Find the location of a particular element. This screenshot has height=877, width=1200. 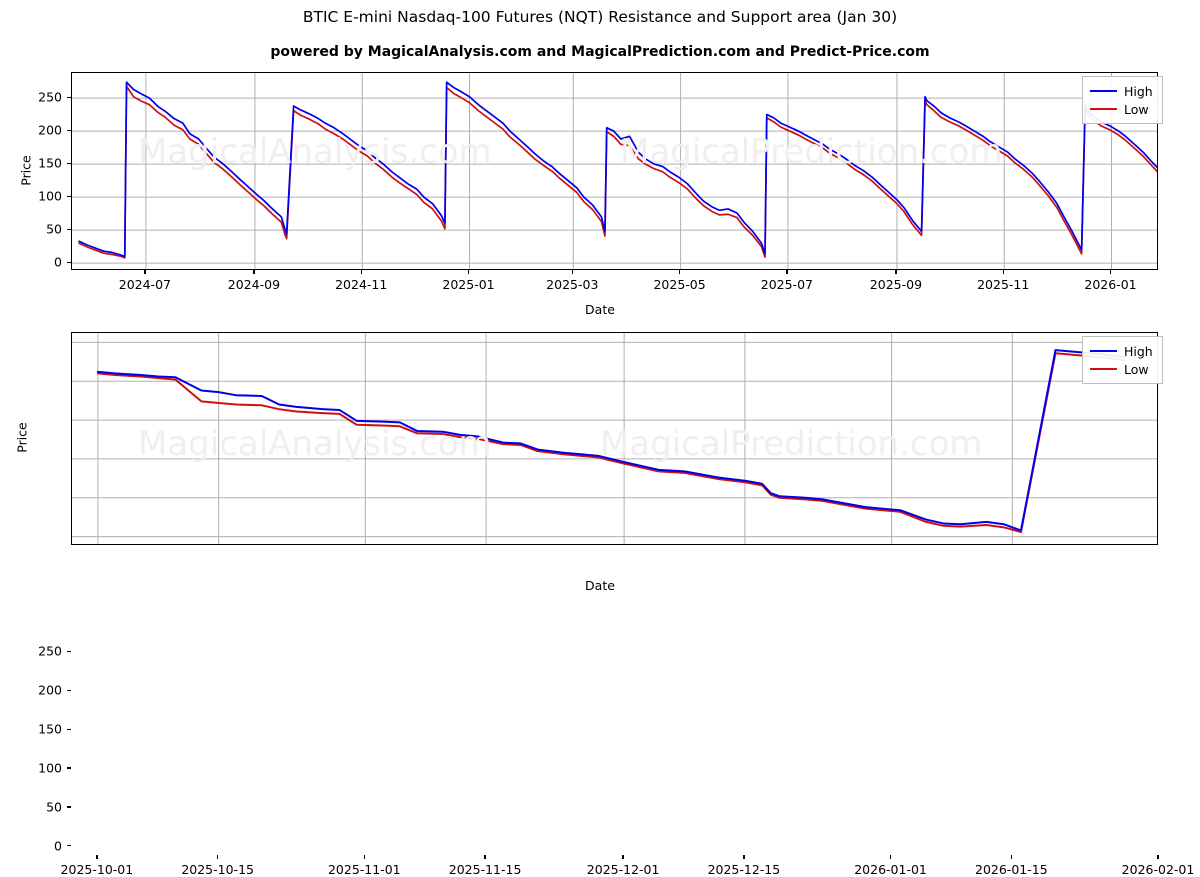

x-tick-label: 2025-07 is located at coordinates (786, 284).